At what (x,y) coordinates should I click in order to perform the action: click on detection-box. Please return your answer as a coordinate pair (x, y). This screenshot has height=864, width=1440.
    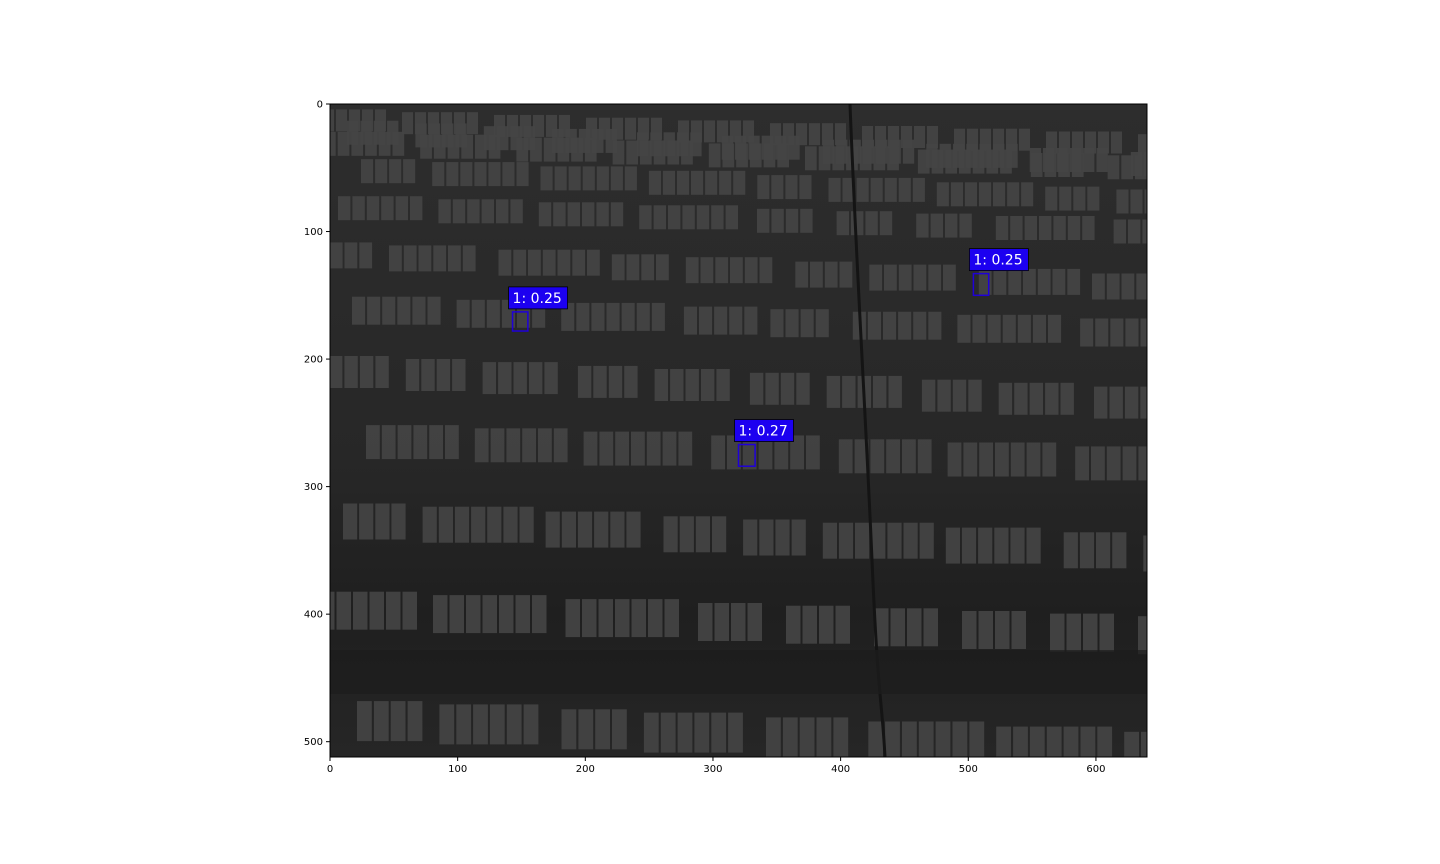
    Looking at the image, I should click on (981, 284).